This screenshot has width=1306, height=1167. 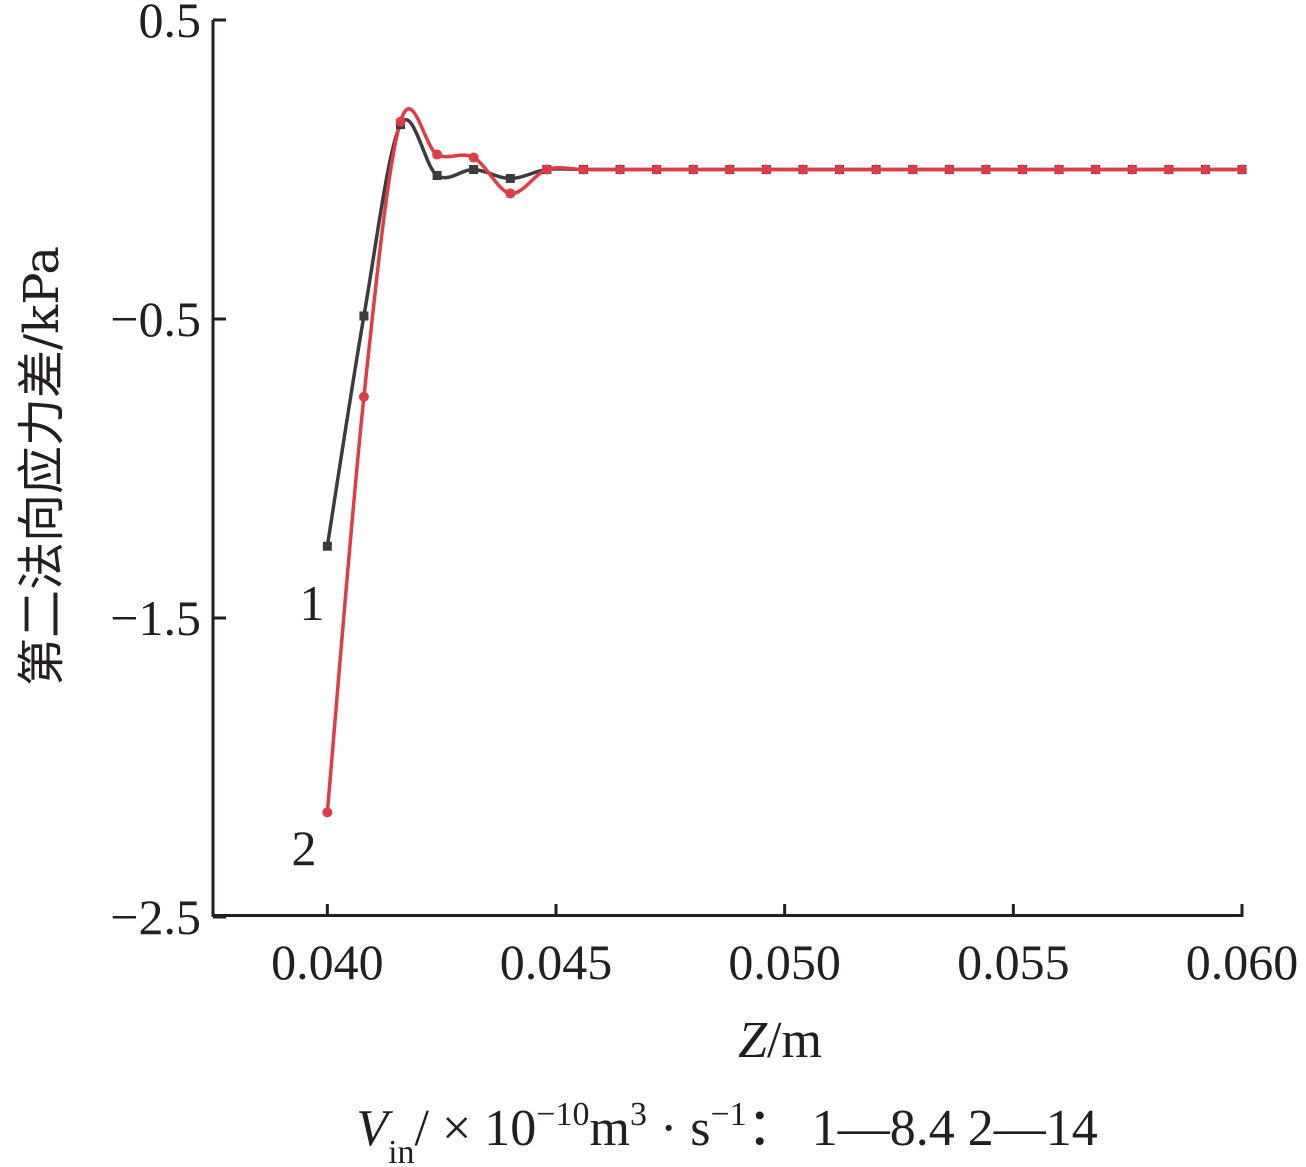 I want to click on y-tick-label: 0.5, so click(x=170, y=24).